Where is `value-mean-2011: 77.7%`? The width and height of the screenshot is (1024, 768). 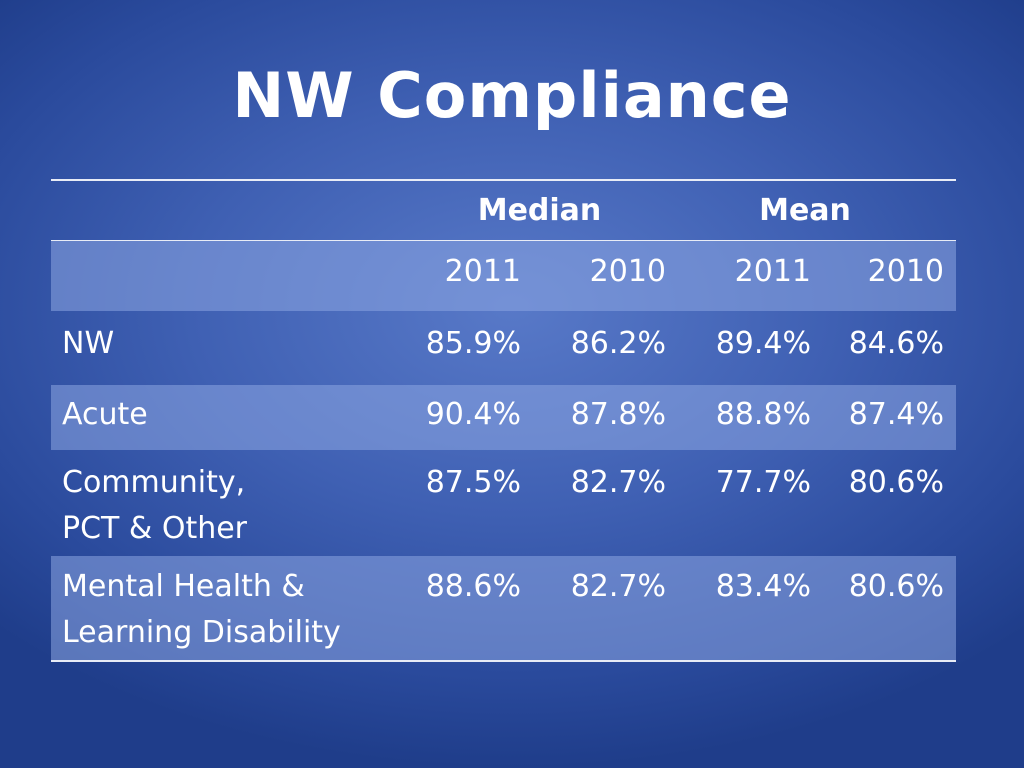
value-mean-2011: 77.7% is located at coordinates (763, 482).